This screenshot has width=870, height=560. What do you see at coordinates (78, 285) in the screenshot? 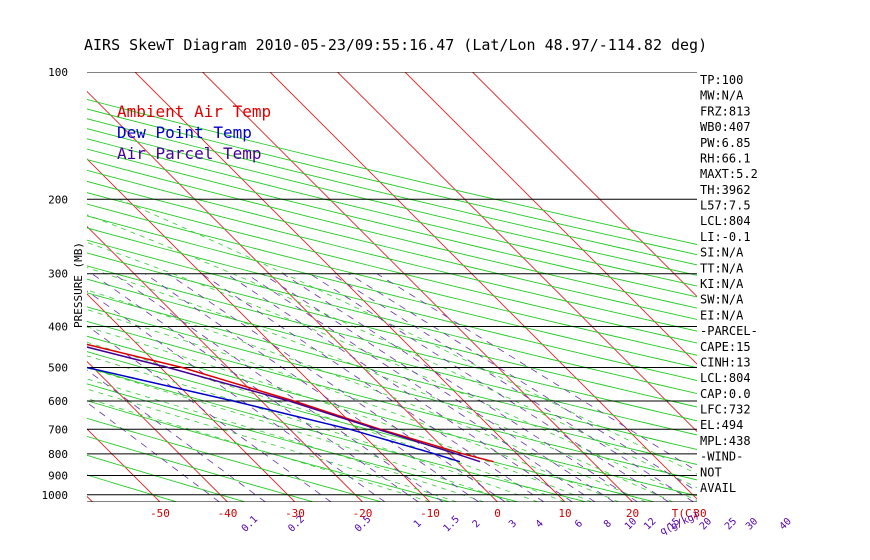
I see `y-axis-label: PRESSURE (MB)` at bounding box center [78, 285].